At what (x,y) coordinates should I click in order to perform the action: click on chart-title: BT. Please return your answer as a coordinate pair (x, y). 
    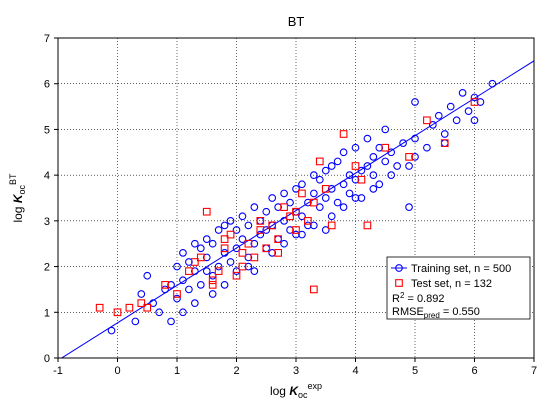
    Looking at the image, I should click on (296, 21).